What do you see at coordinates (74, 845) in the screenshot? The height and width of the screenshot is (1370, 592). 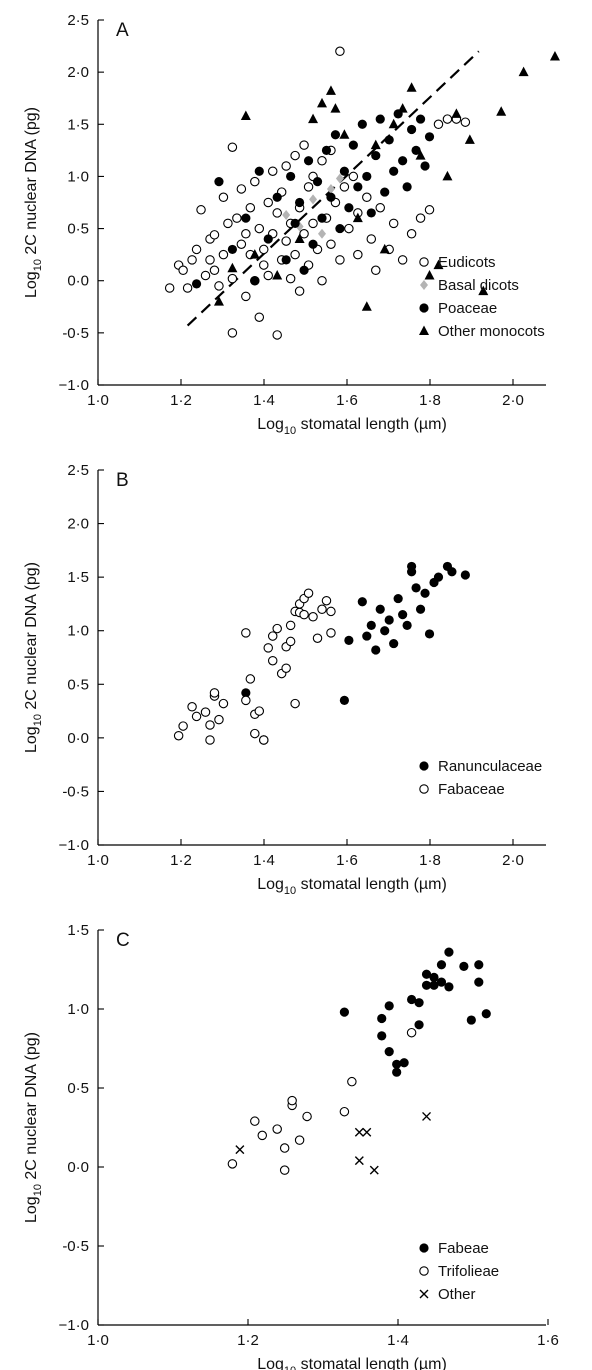 I see `y-tick-label: −1·0` at bounding box center [74, 845].